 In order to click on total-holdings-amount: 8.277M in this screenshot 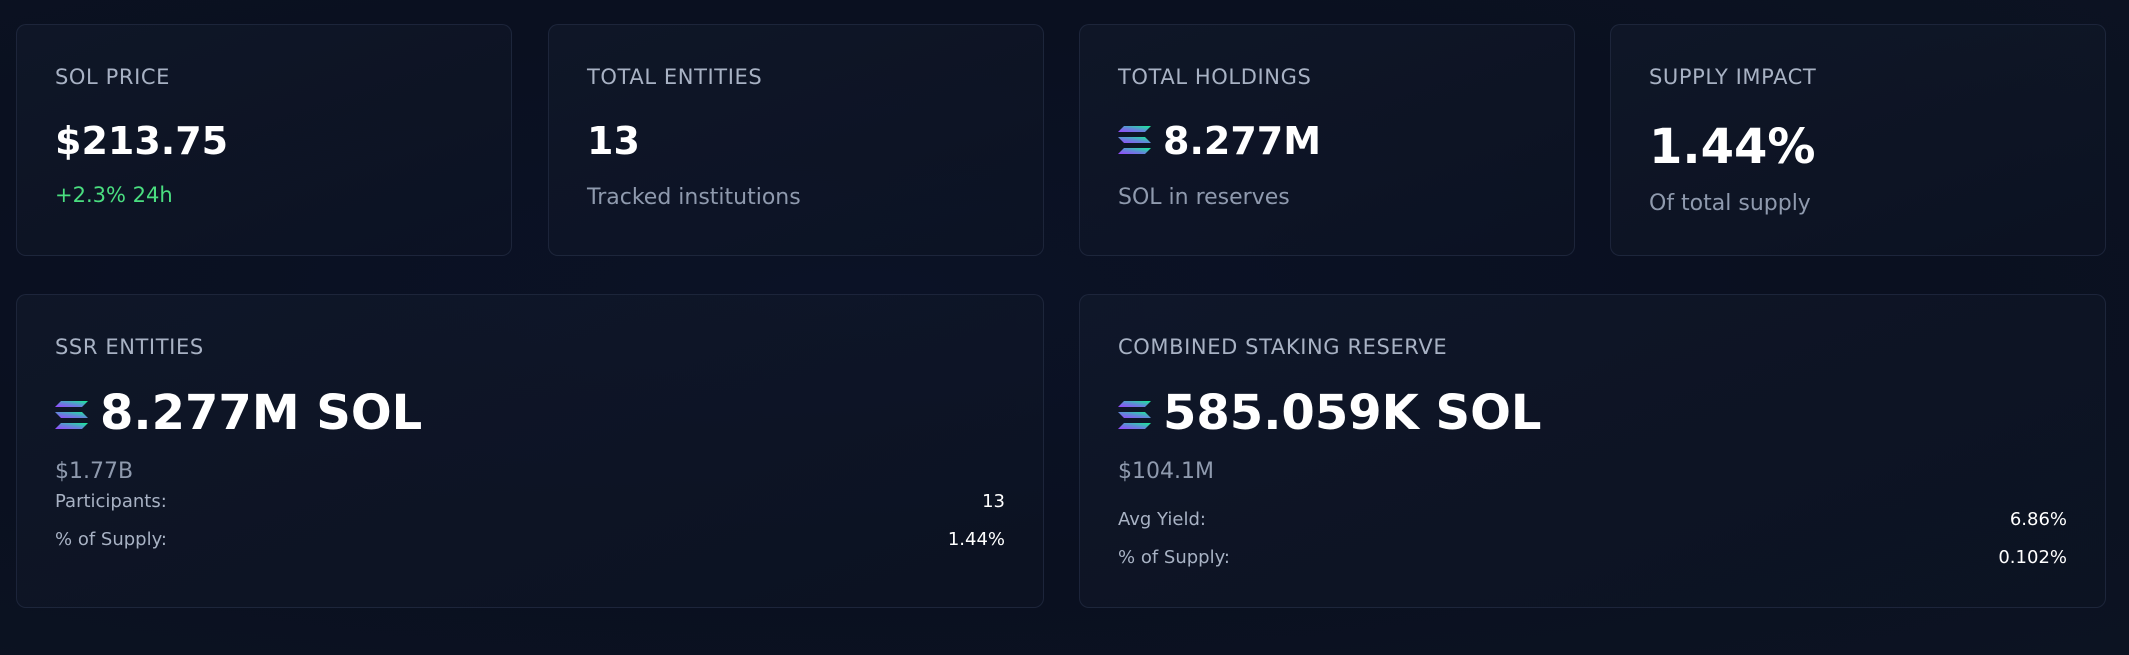, I will do `click(1242, 141)`.